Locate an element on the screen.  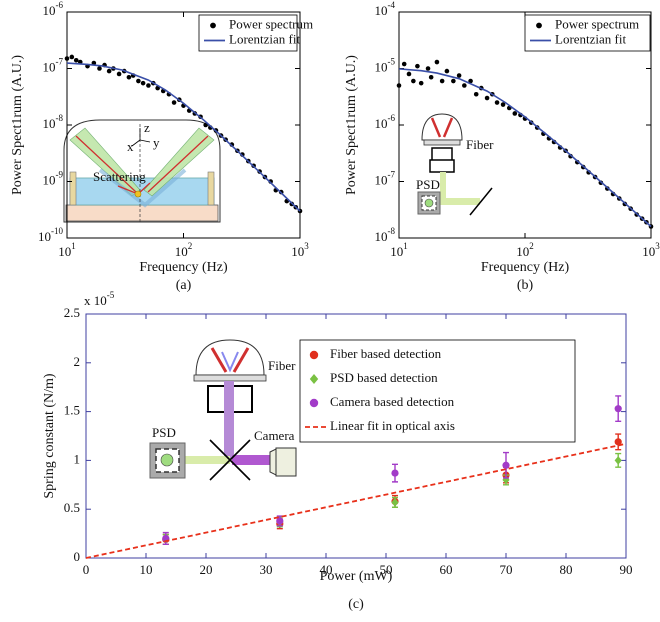
y-tick-label-exp: -10 is located at coordinates (57, 231).